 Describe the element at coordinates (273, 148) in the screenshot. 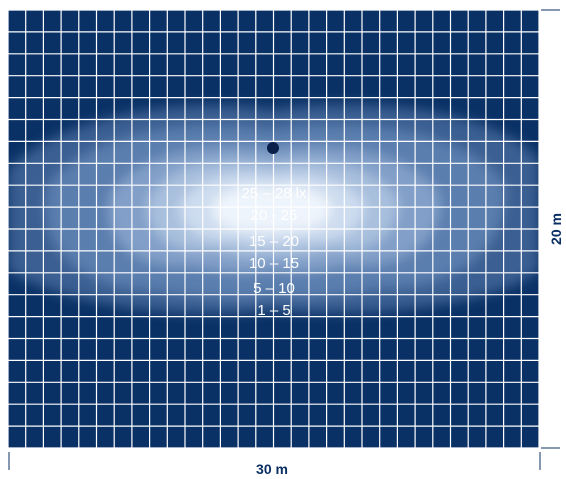

I see `luminaire-dot` at that location.